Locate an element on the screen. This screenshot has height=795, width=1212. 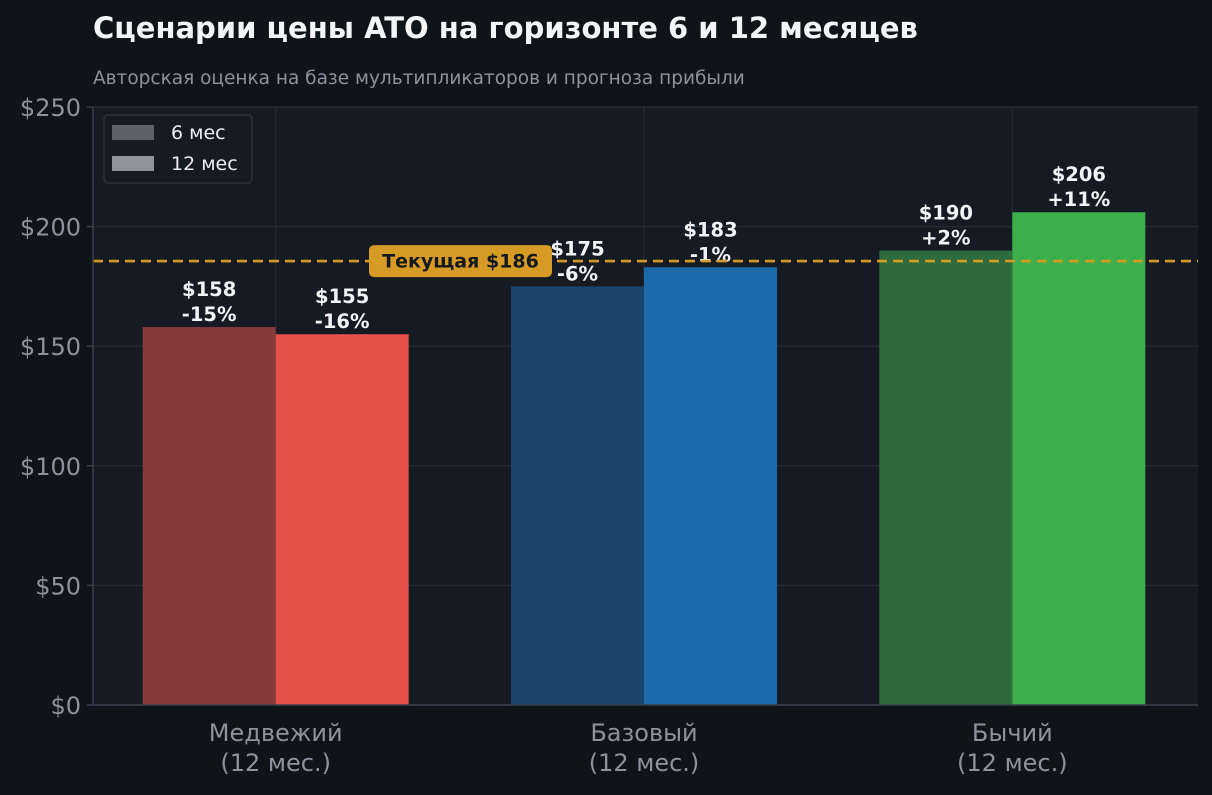
legend-label: 12 мес is located at coordinates (204, 164).